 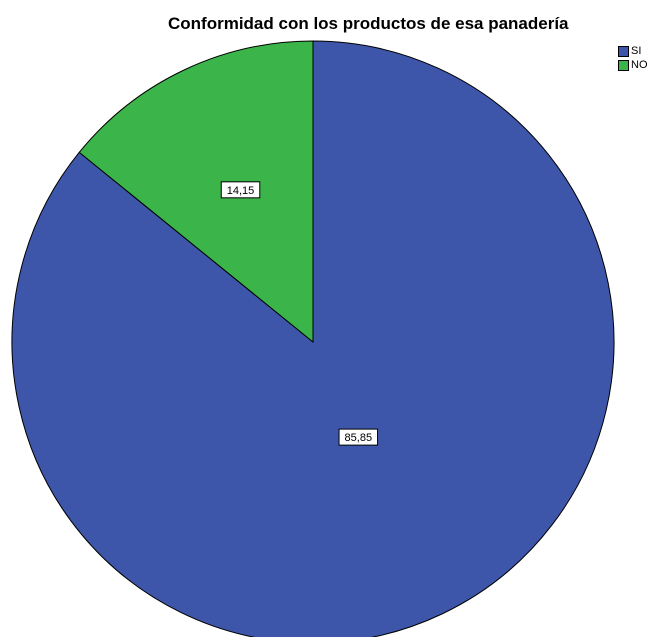 I want to click on data-label-si: 85,85, so click(x=358, y=437).